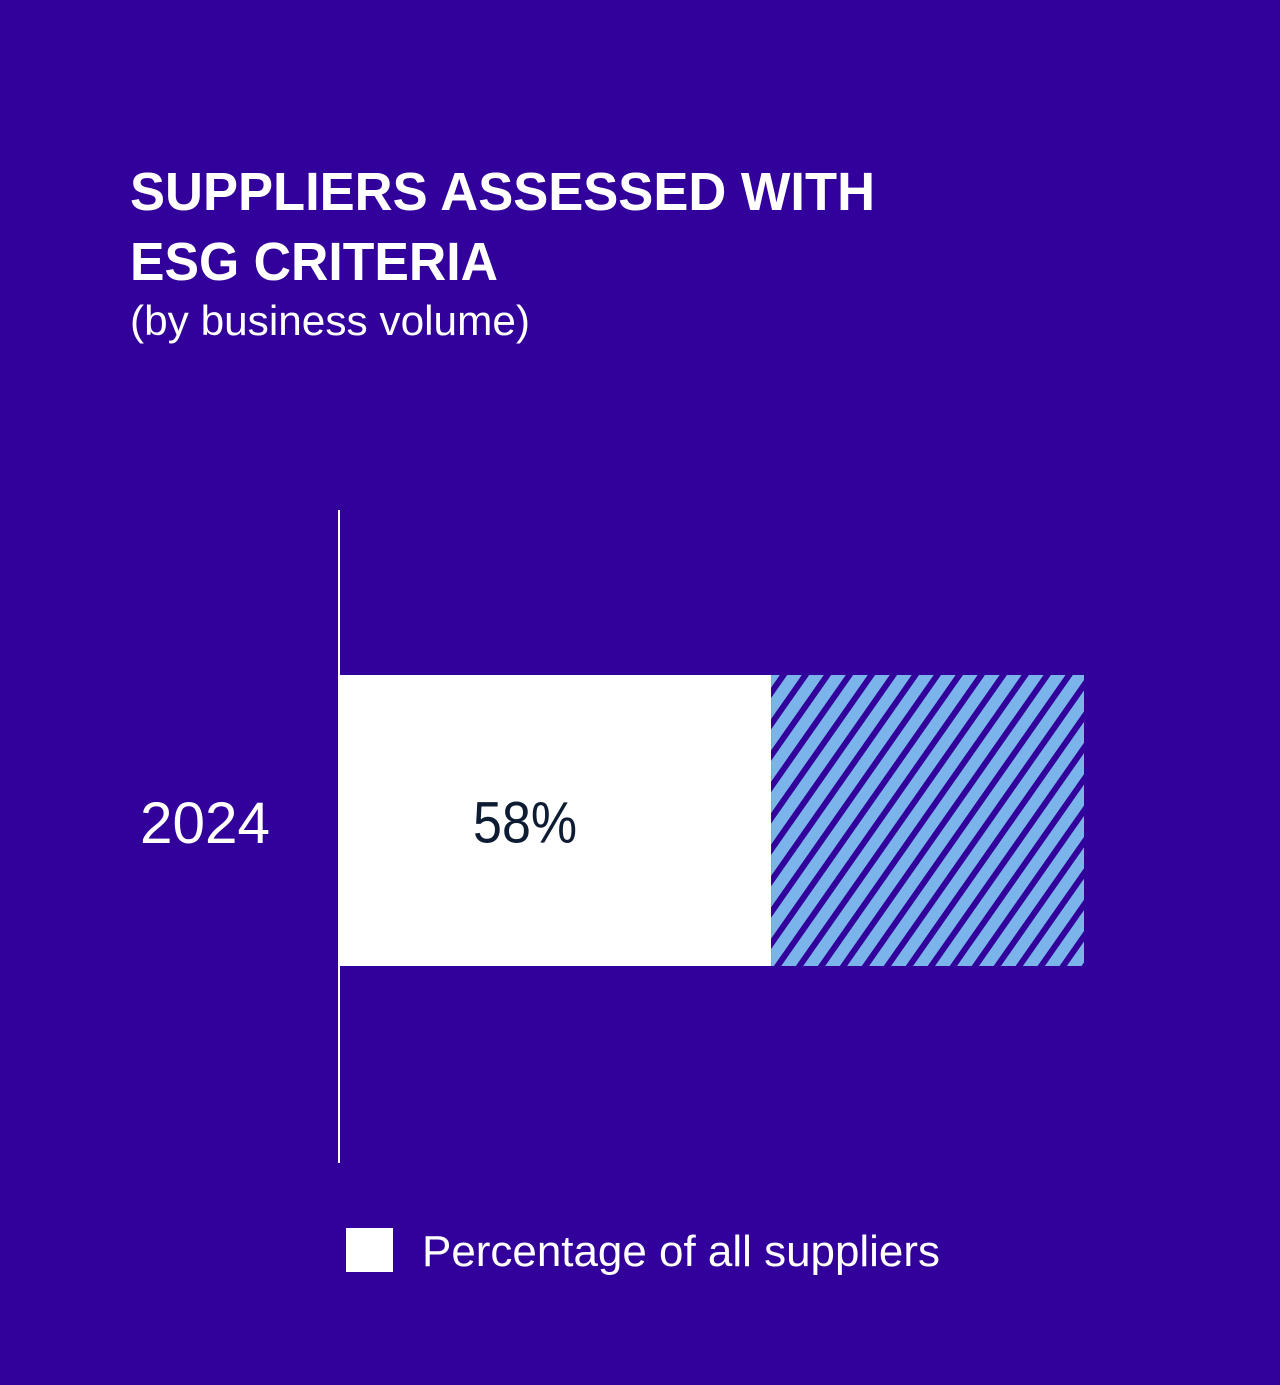 The height and width of the screenshot is (1385, 1280). I want to click on data-label-2024: 58%, so click(525, 823).